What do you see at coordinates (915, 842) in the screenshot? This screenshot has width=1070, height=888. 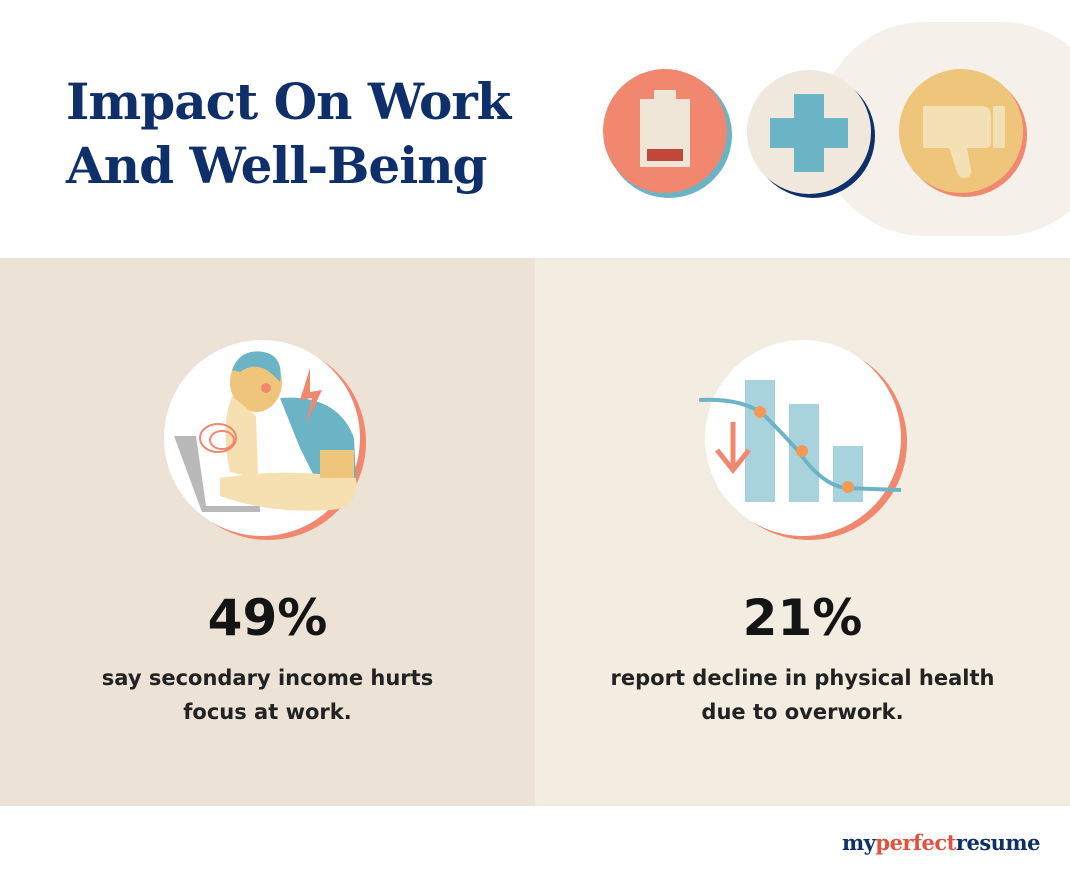 I see `brand-logo-part-perfect: perfect` at bounding box center [915, 842].